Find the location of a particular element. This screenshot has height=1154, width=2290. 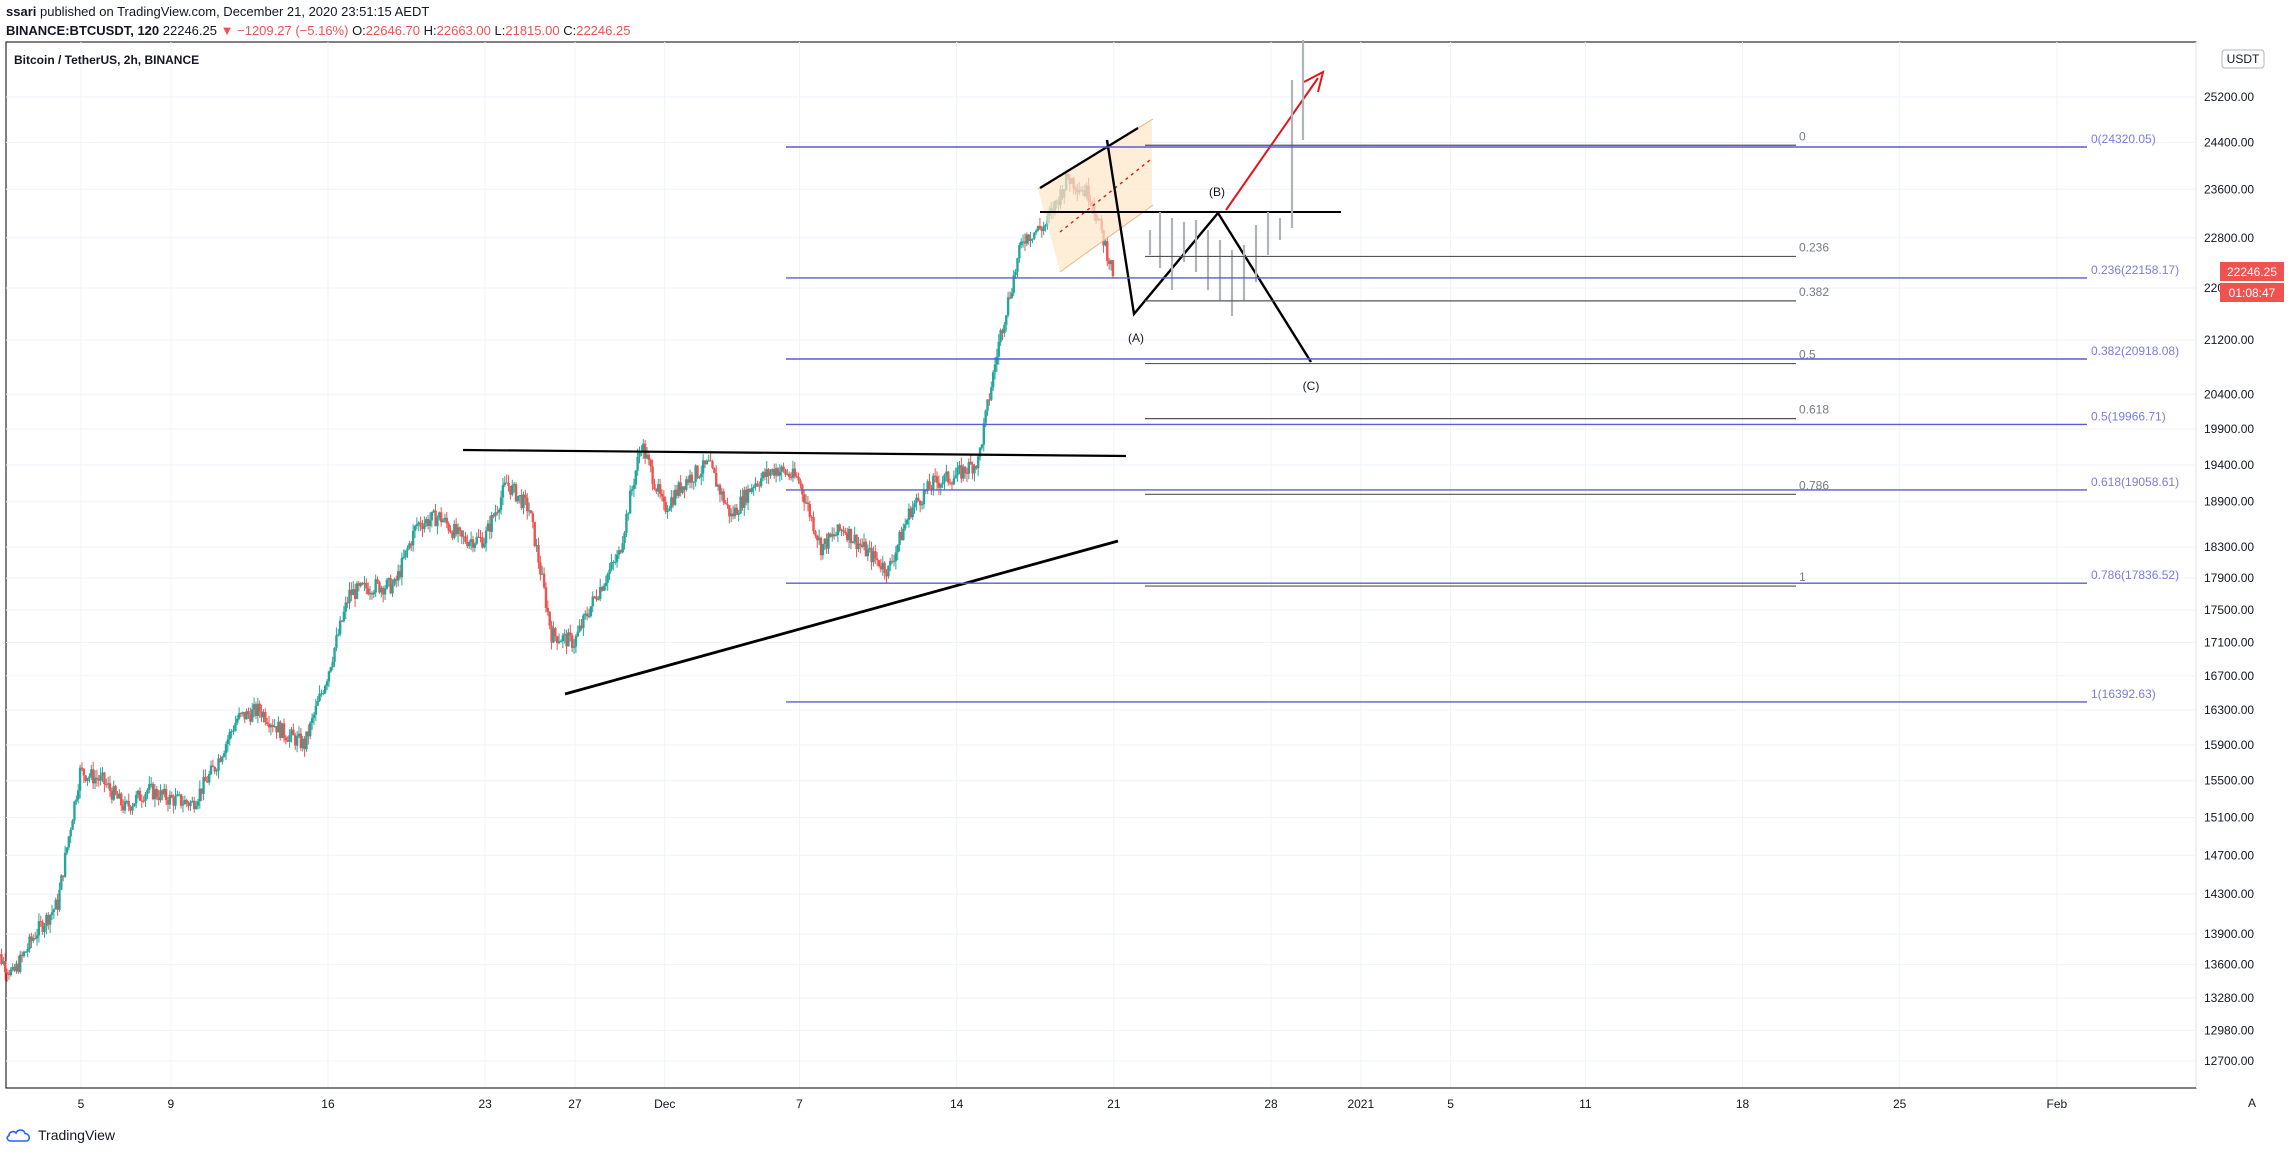

time-axis: 5 9 16 23 27 Dec 7 14 21 28 2021 5 11 18 25 Feb is located at coordinates (1073, 1104).